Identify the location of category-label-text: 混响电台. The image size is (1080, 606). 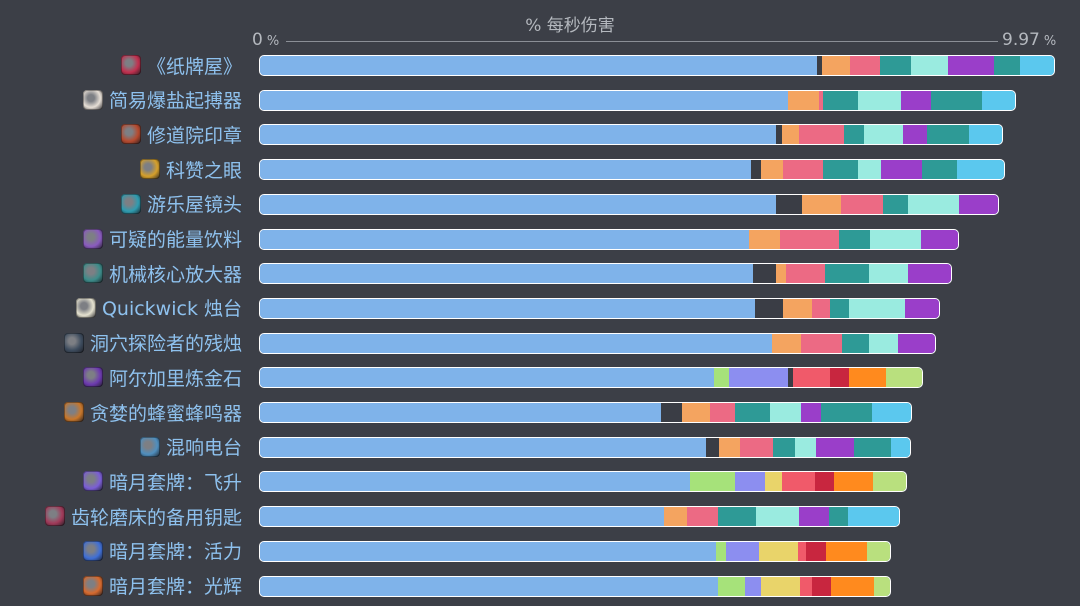
(203, 448).